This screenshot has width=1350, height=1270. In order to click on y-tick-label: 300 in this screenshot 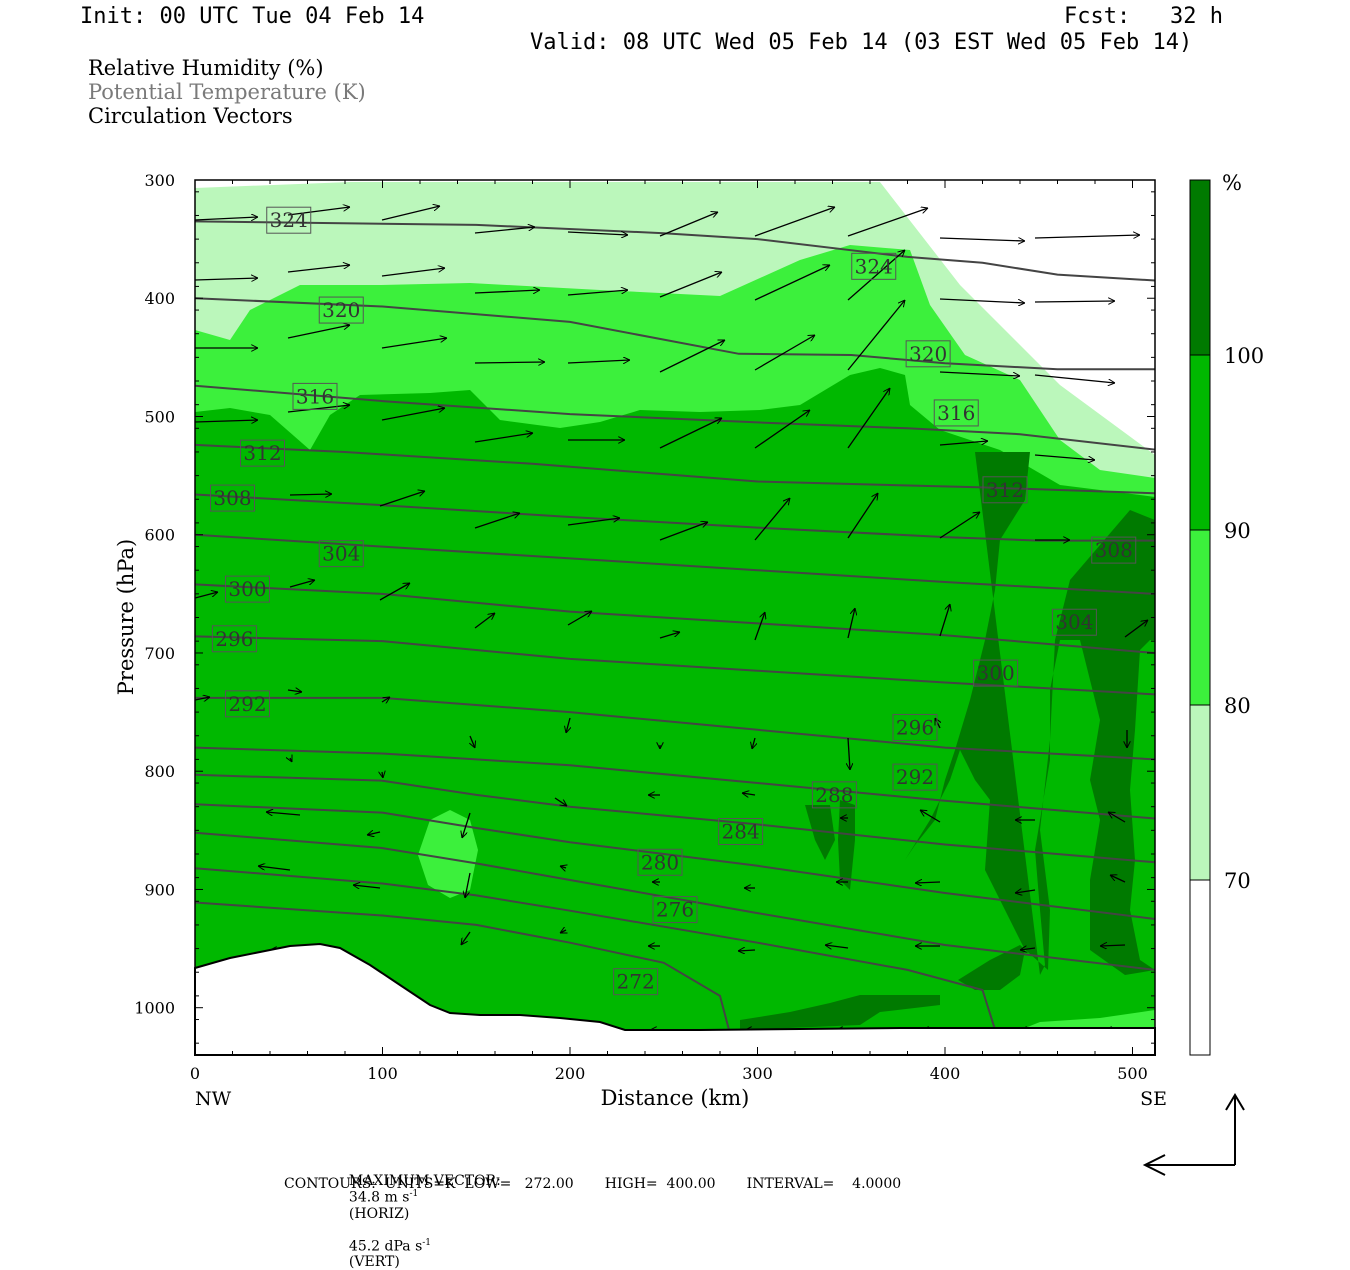, I will do `click(159, 180)`.